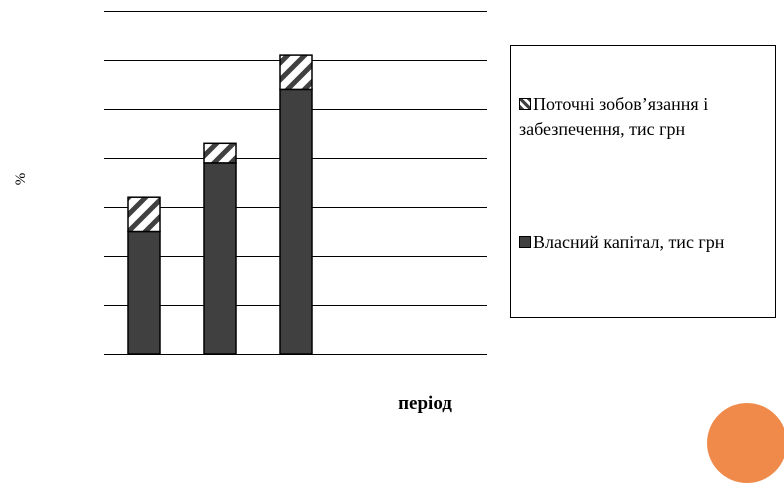 The width and height of the screenshot is (784, 483). I want to click on y-axis-label: %, so click(21, 179).